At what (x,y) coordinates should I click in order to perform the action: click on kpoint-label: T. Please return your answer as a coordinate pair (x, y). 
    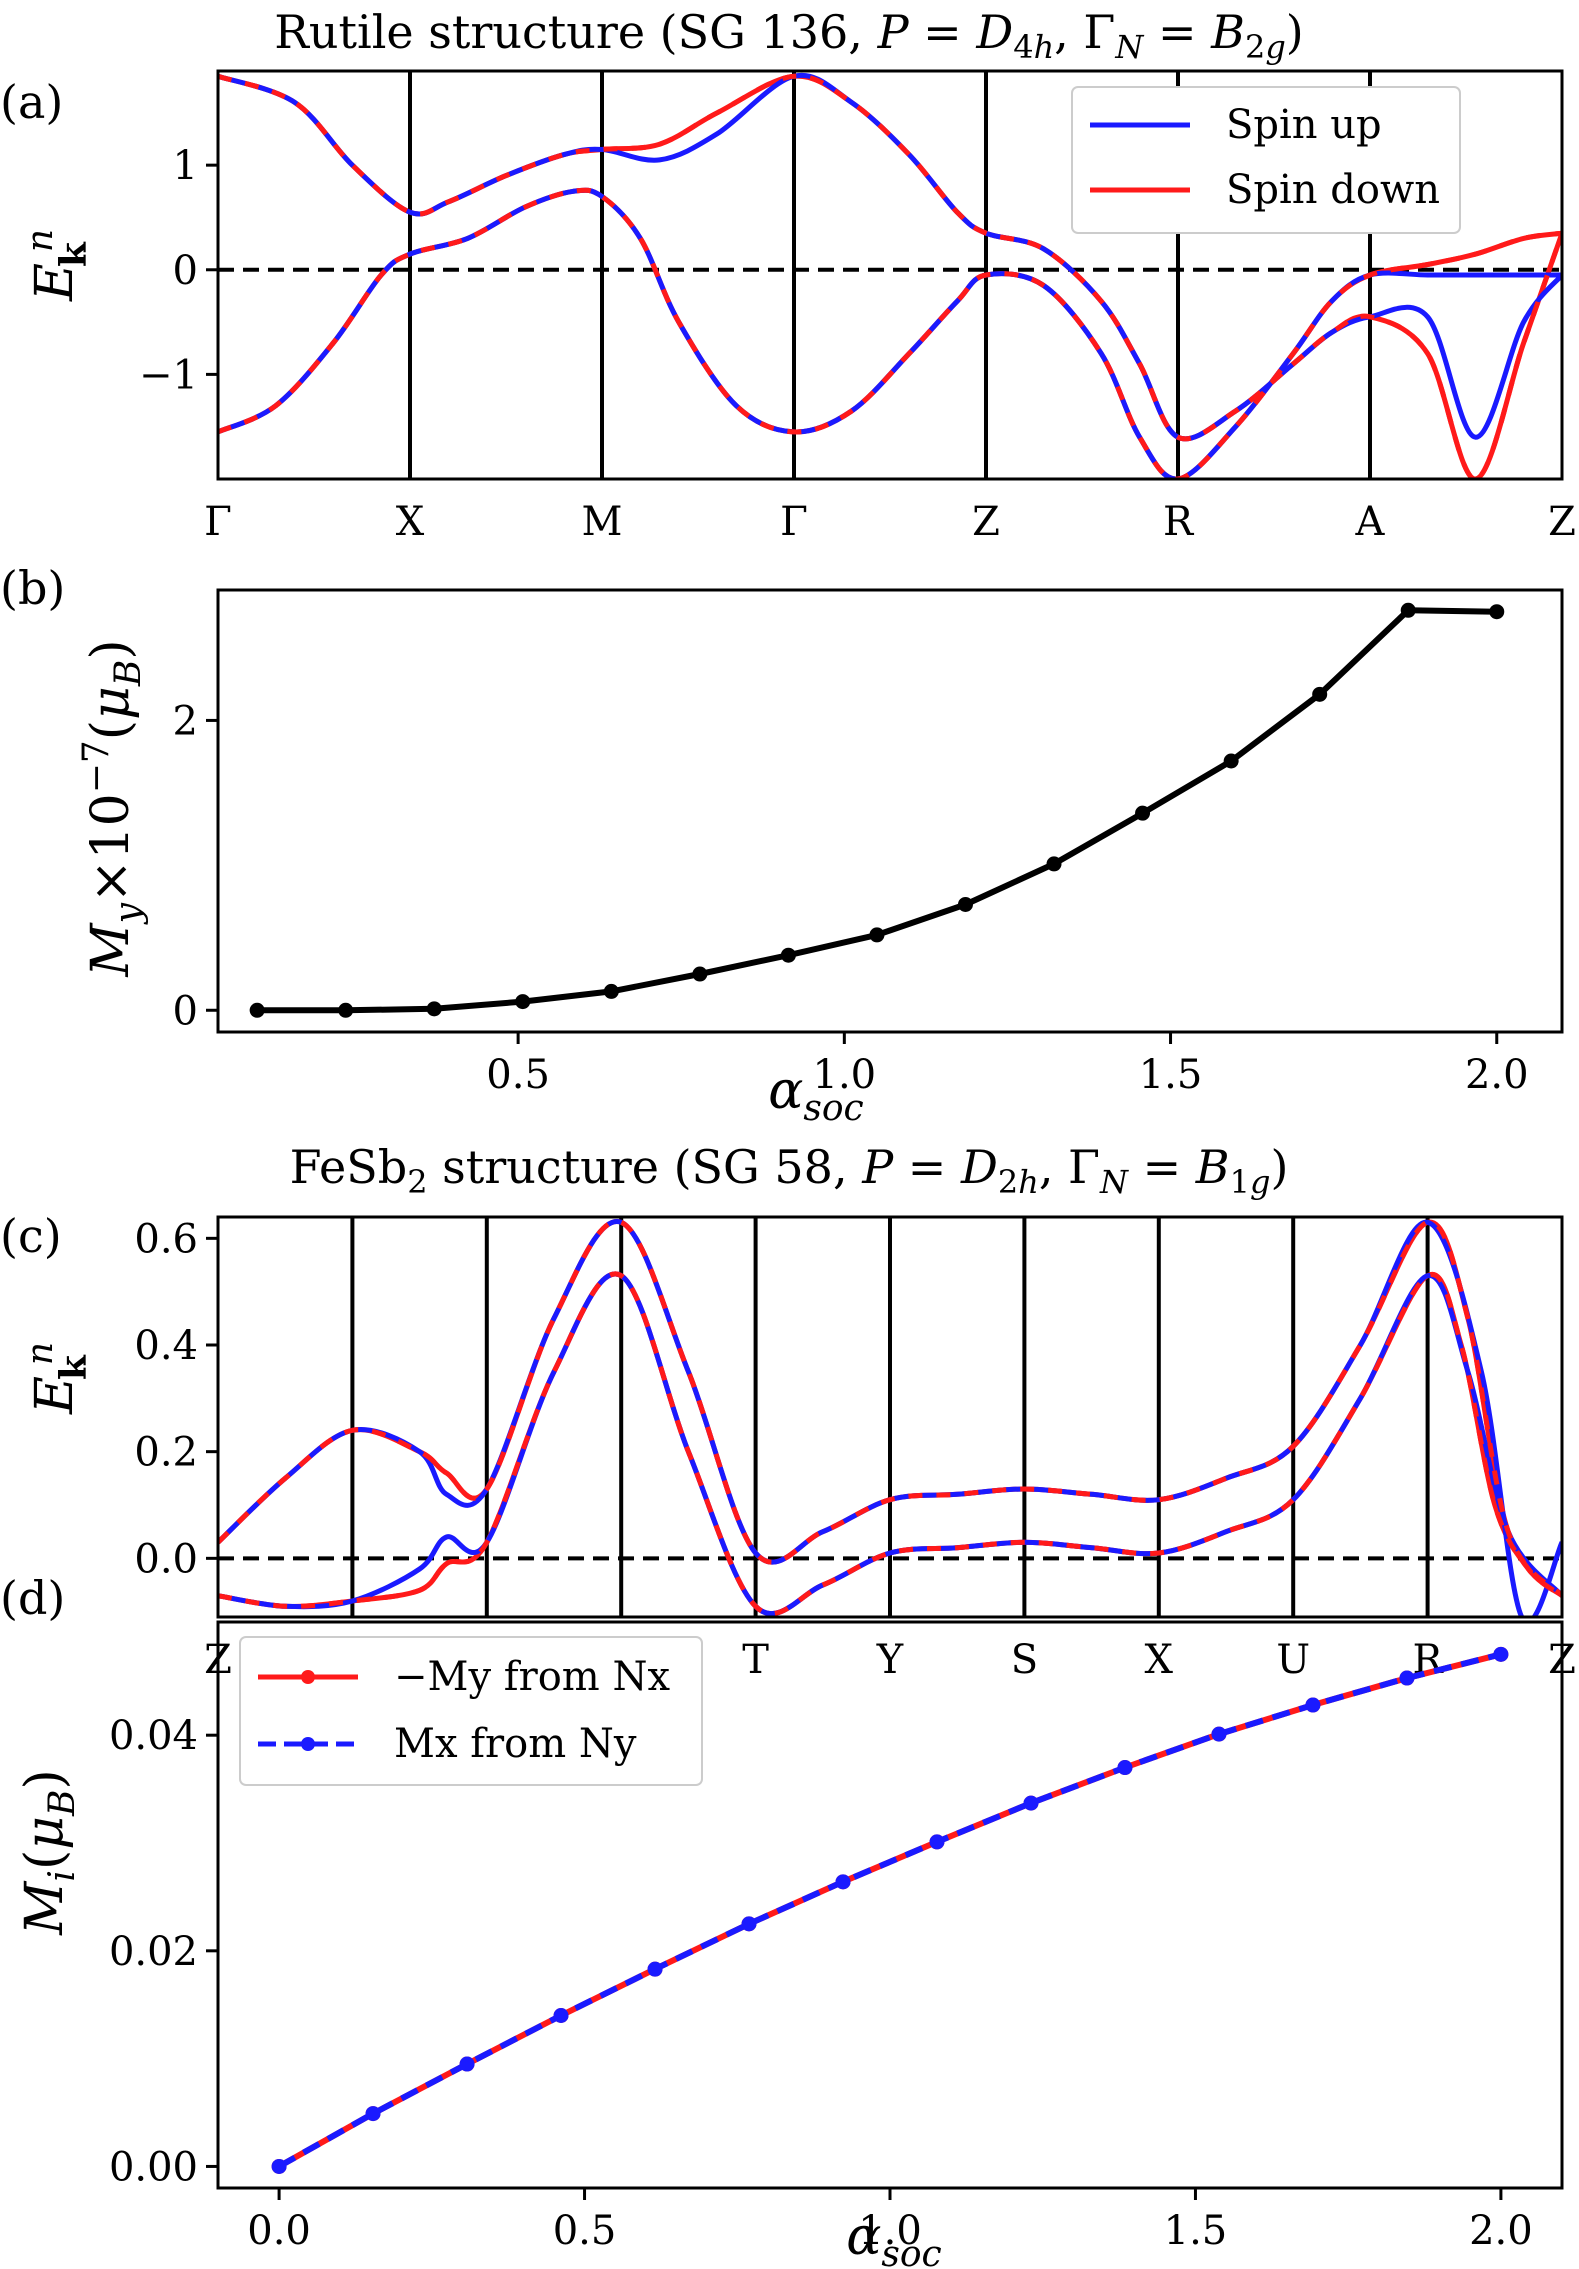
    Looking at the image, I should click on (755, 1660).